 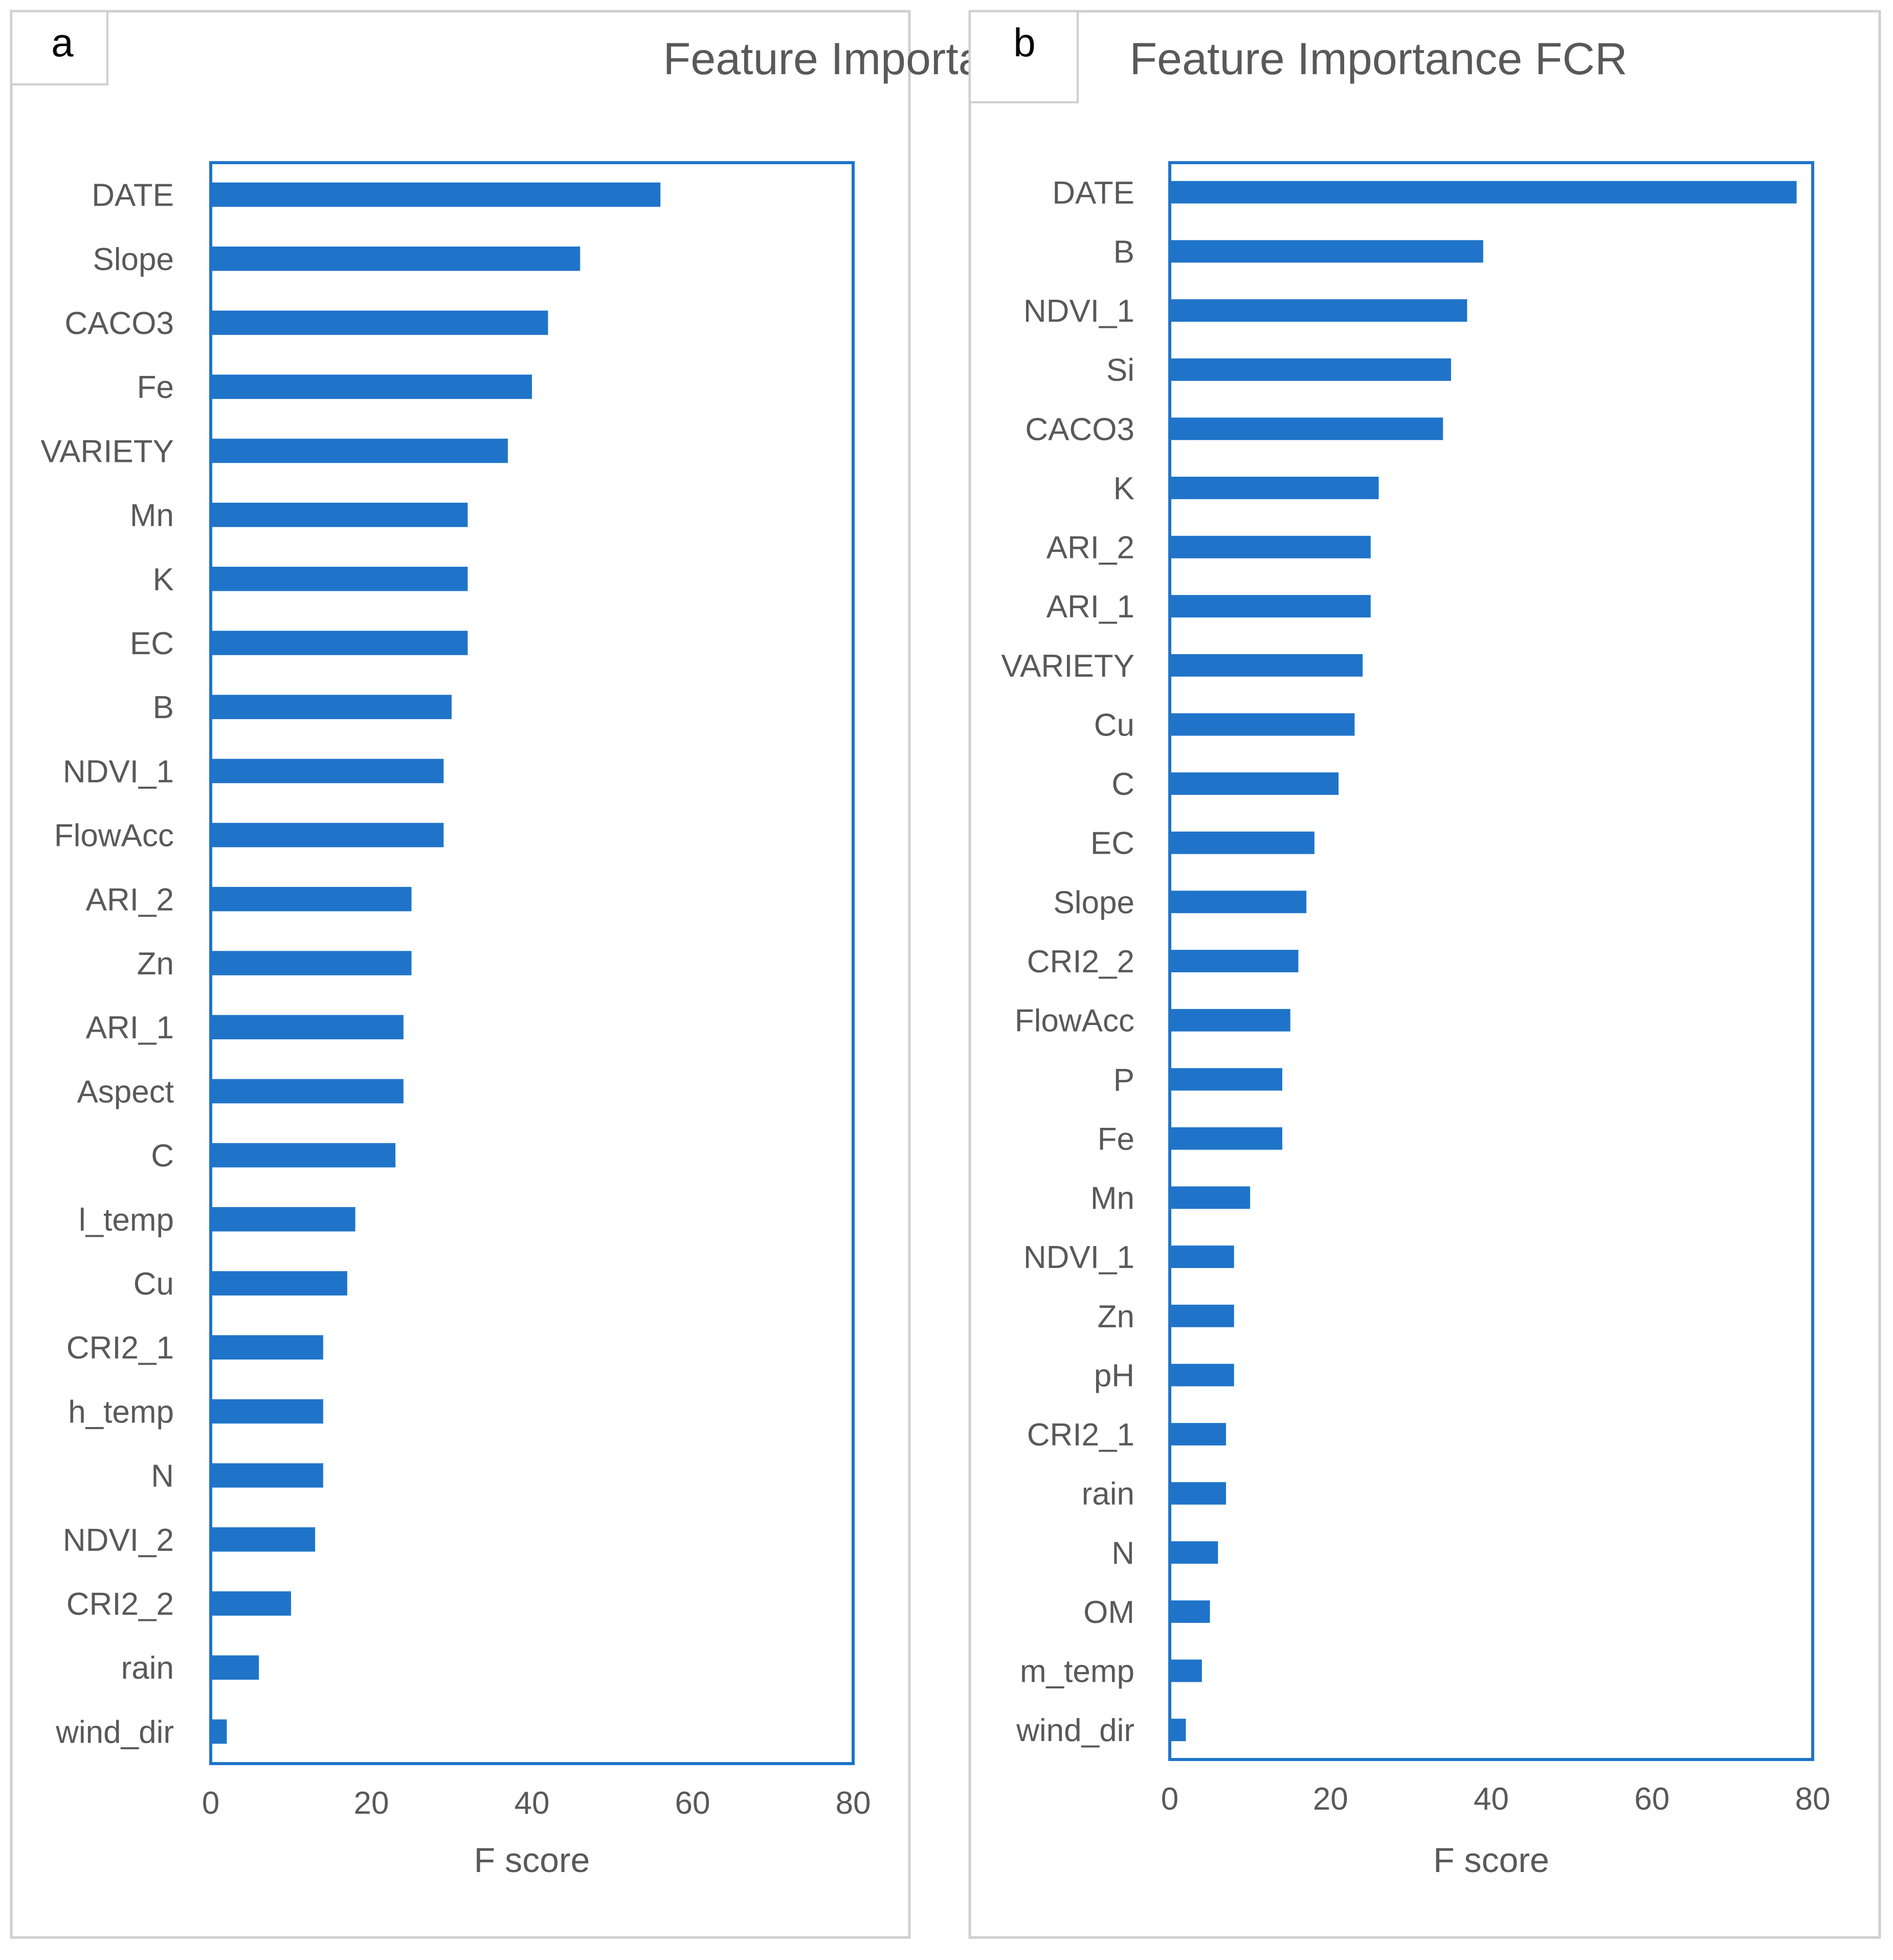 I want to click on panel-tag-label: b, so click(x=1024, y=42).